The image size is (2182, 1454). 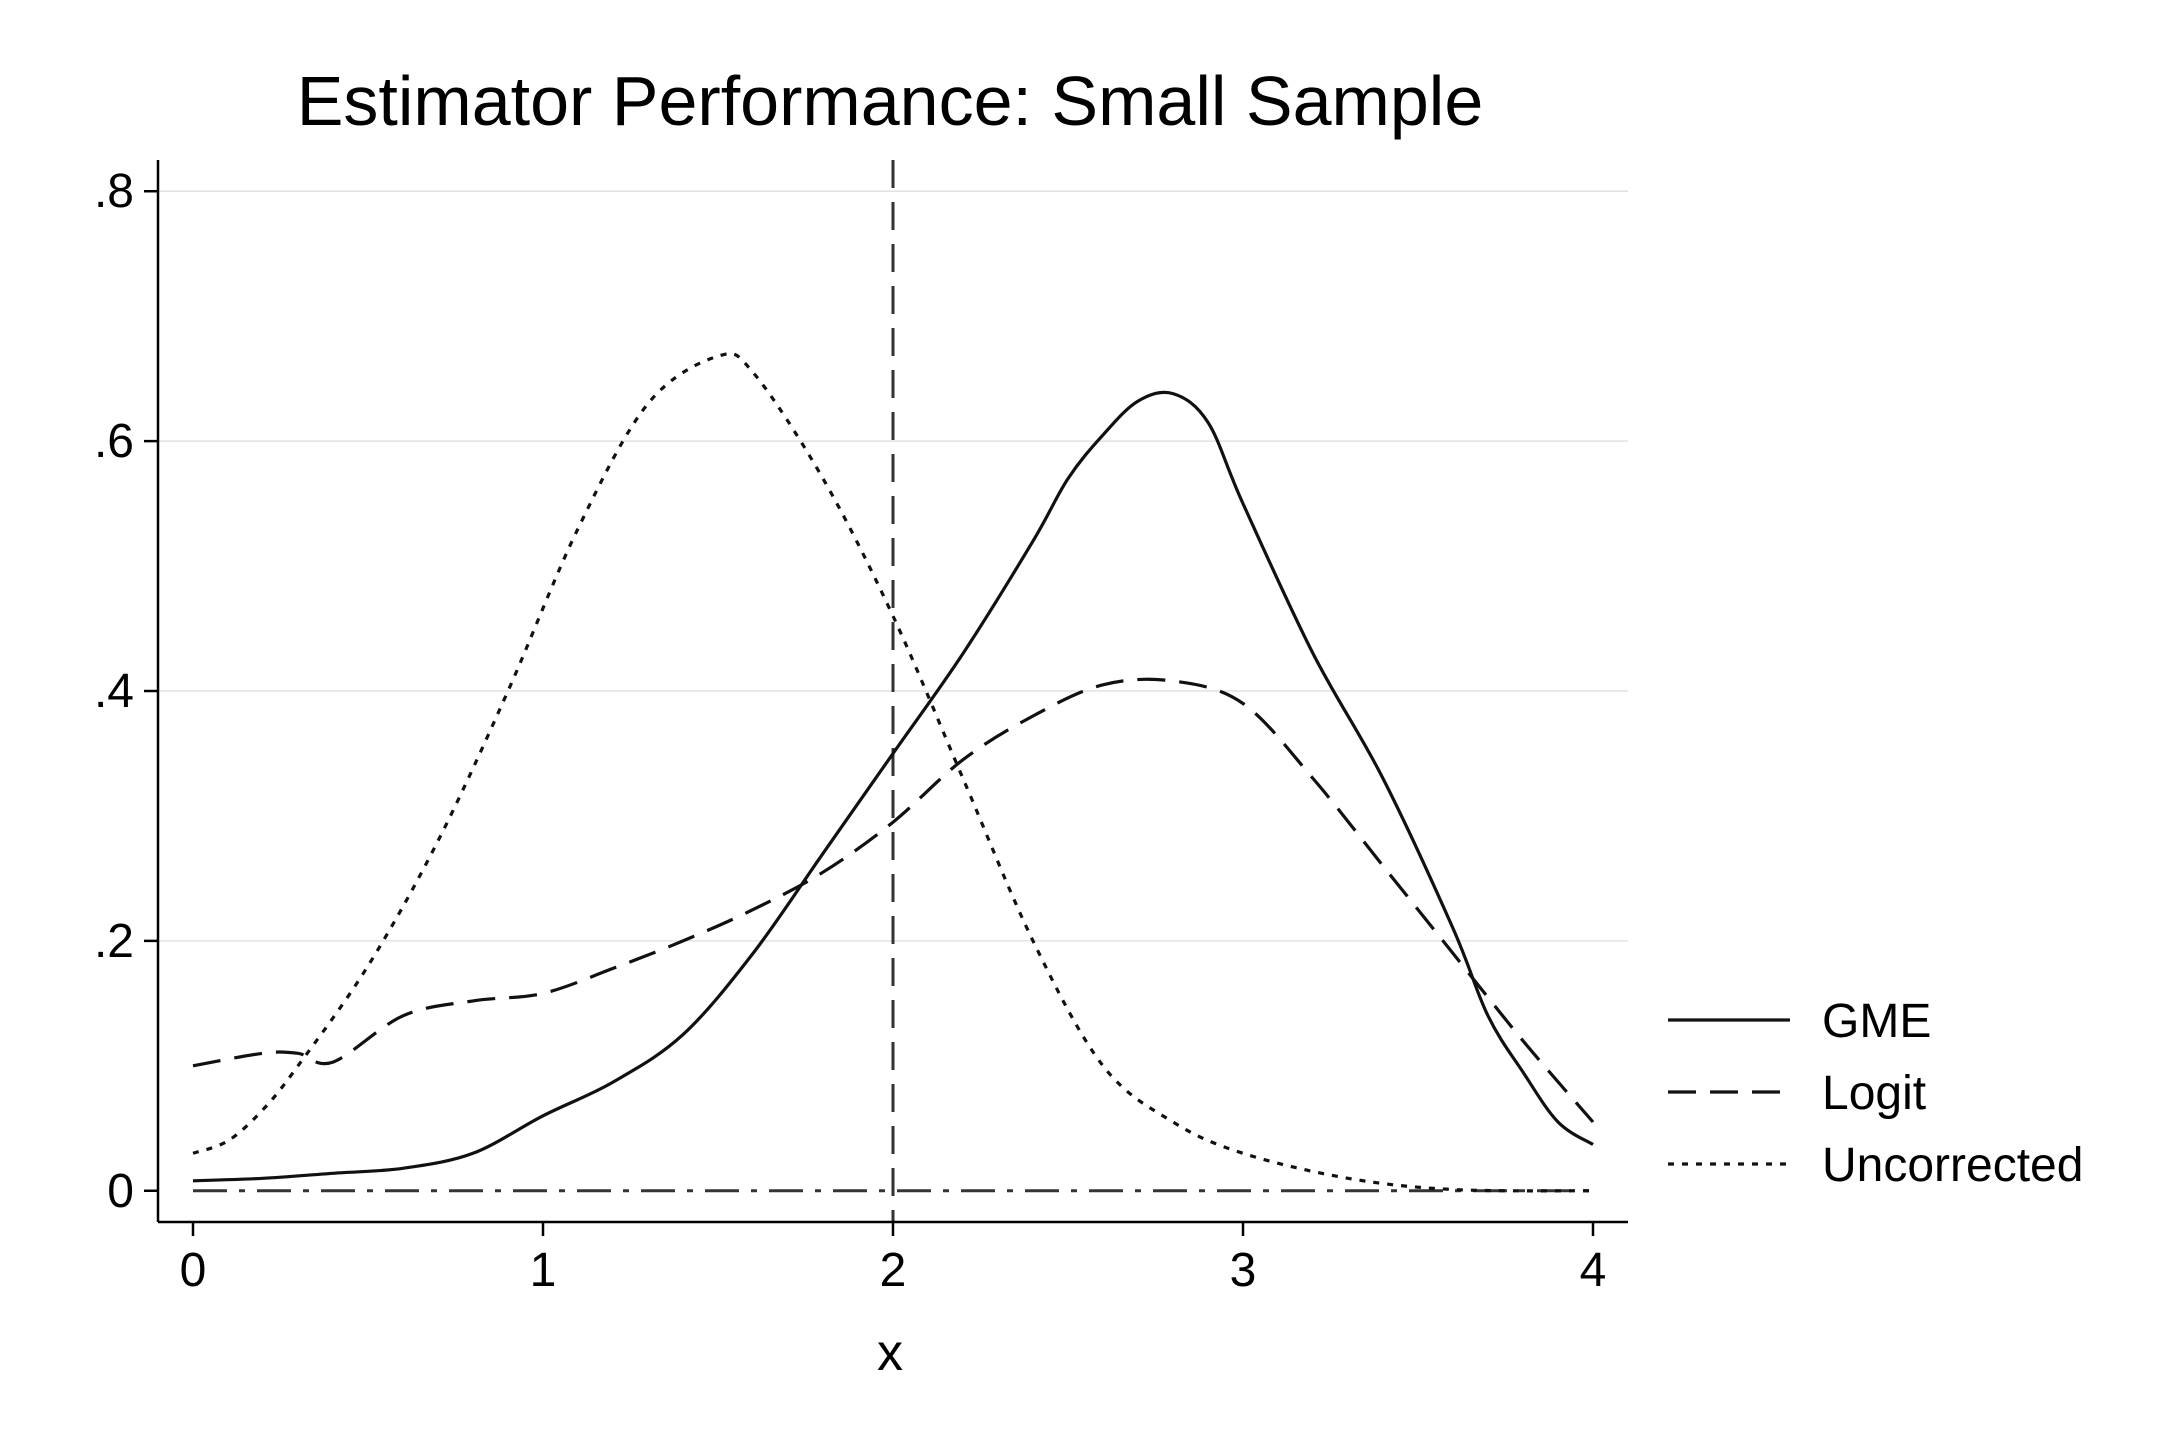 I want to click on legend: GME Logit Uncorrected, so click(x=1875, y=1093).